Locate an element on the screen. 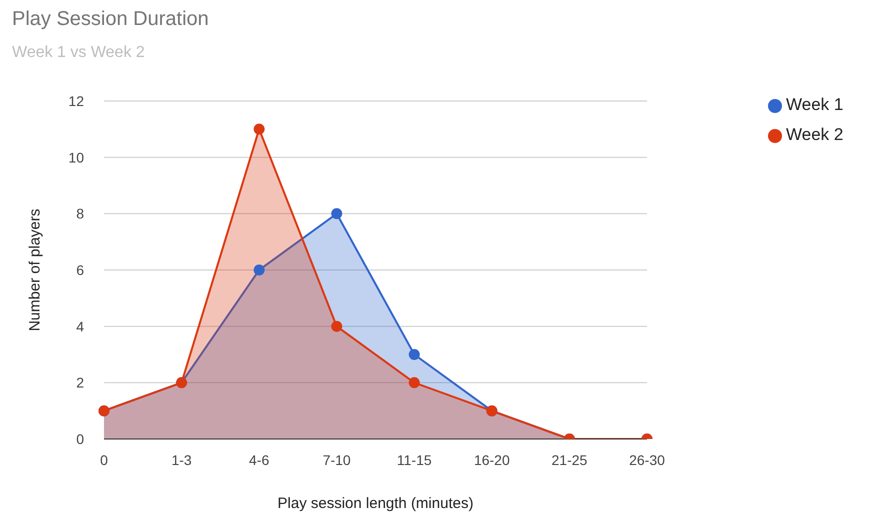  x-tick-label: 11-15 is located at coordinates (414, 460).